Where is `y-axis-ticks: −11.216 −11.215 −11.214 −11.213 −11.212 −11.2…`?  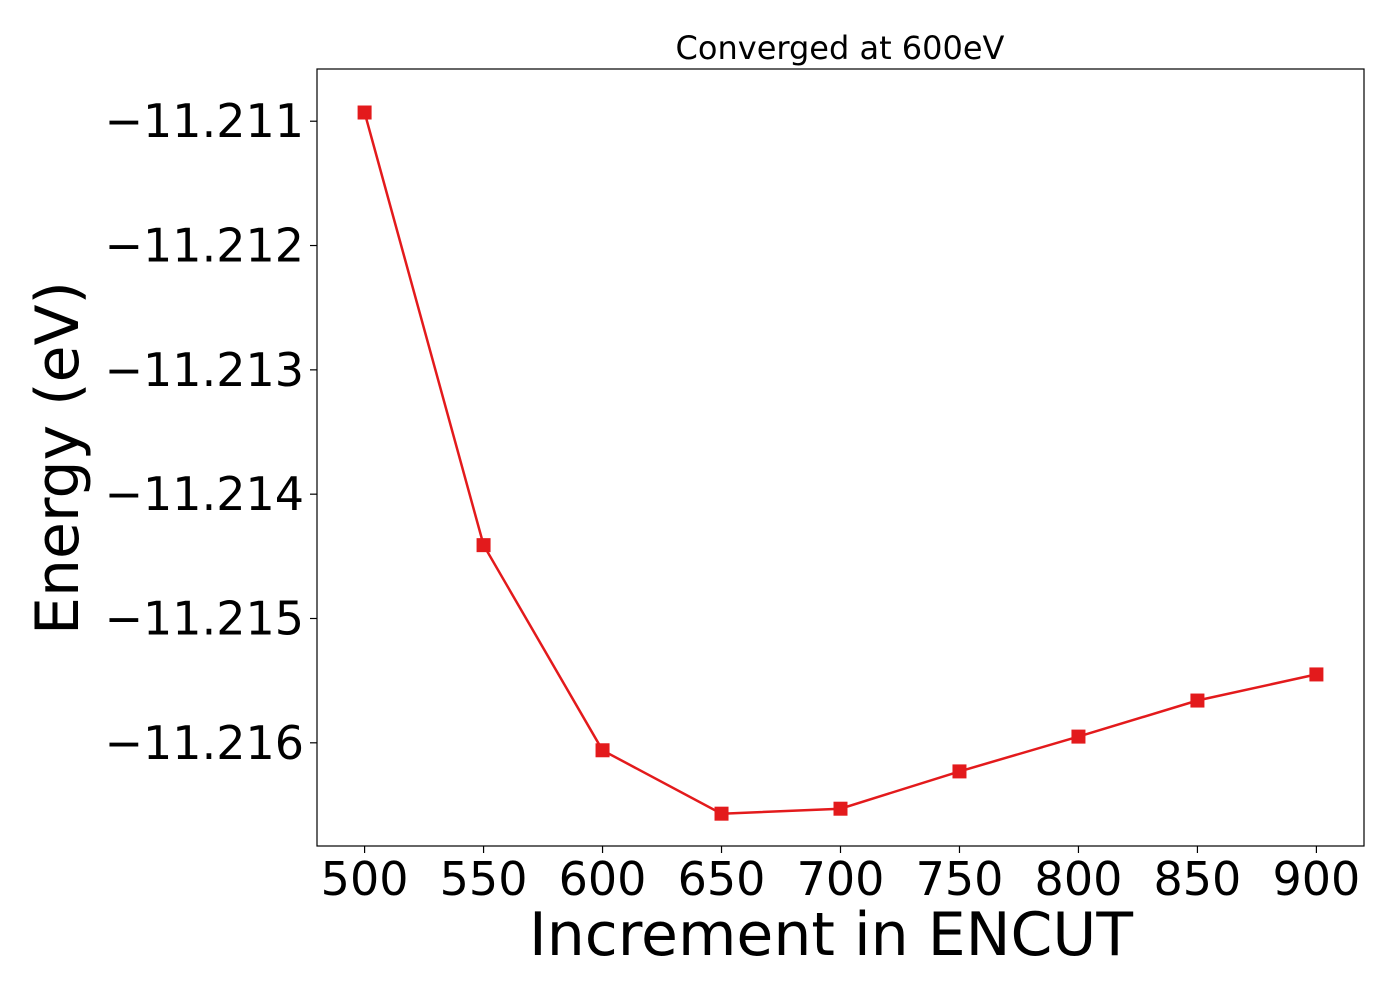 y-axis-ticks: −11.216 −11.215 −11.214 −11.213 −11.212 −11.2… is located at coordinates (211, 432).